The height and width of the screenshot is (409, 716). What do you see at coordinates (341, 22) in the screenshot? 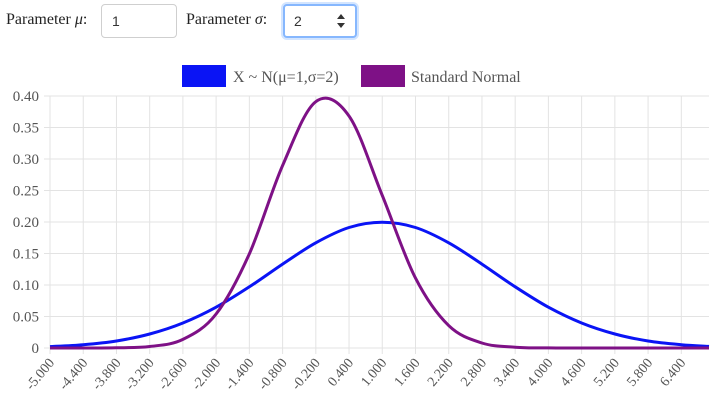
I see `sigma-stepper-icon` at bounding box center [341, 22].